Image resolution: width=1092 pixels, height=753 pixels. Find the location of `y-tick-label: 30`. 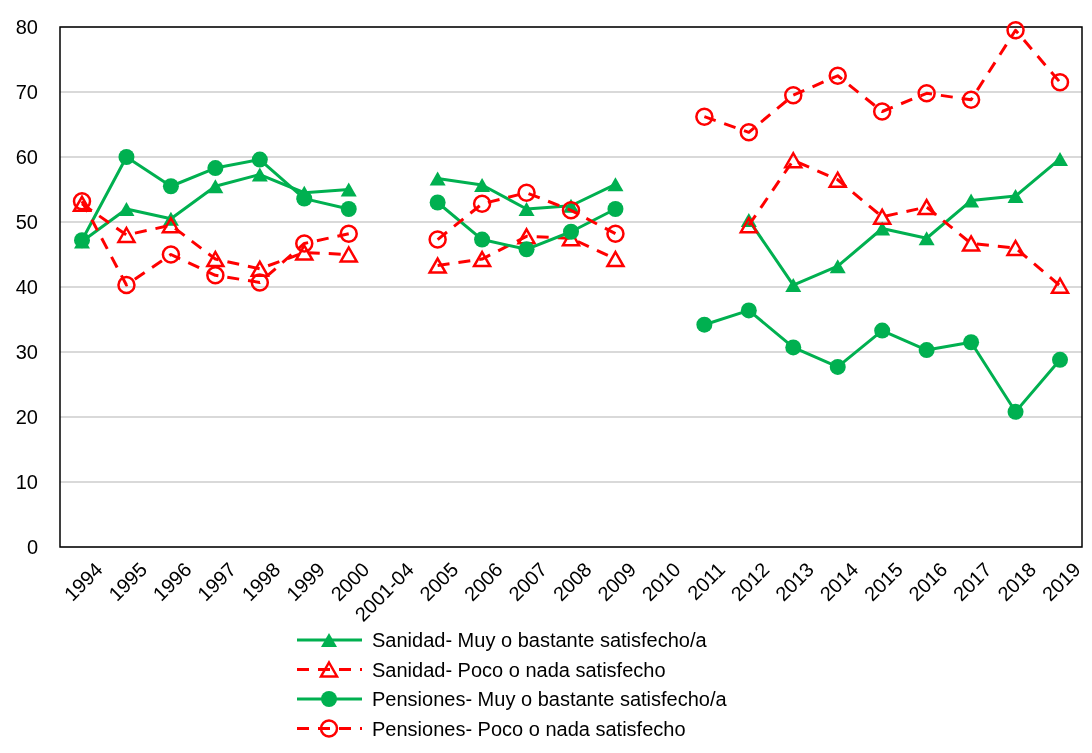

y-tick-label: 30 is located at coordinates (26, 352).